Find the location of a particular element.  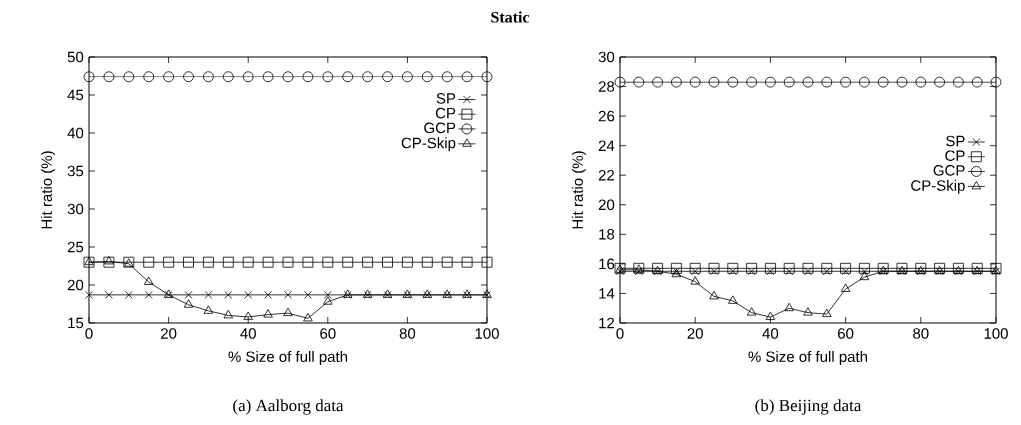

text: (a) Aalborg data is located at coordinates (288, 407).